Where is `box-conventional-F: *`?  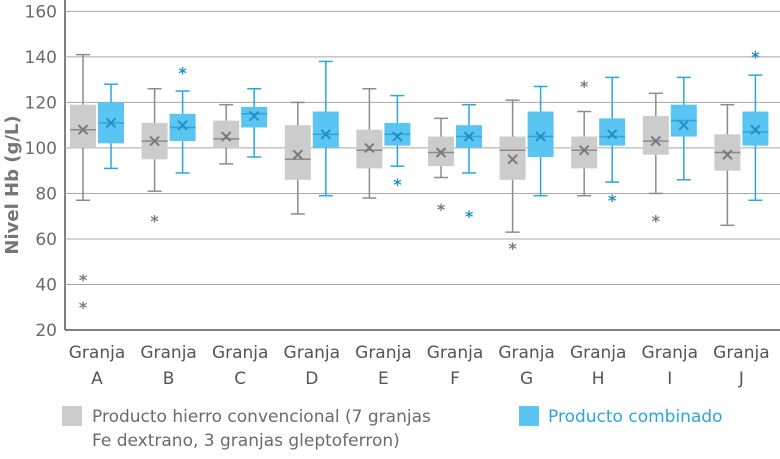
box-conventional-F: * is located at coordinates (441, 168).